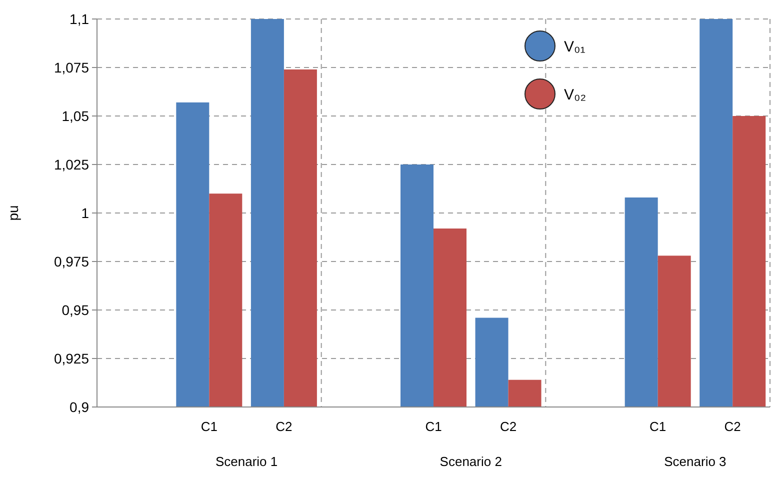 The image size is (774, 478). I want to click on y-axis-title: pu, so click(13, 213).